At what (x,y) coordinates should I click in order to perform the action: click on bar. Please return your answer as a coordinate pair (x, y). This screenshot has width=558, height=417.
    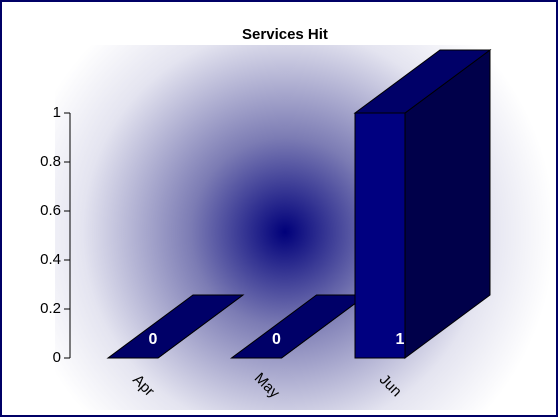
    Looking at the image, I should click on (380, 235).